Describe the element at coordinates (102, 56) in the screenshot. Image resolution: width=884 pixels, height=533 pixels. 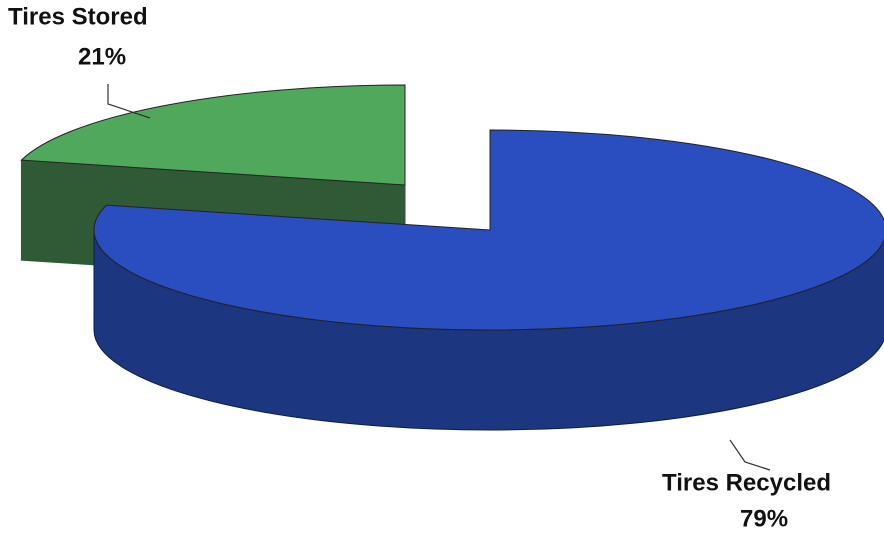
I see `slice-value-label: 21%` at that location.